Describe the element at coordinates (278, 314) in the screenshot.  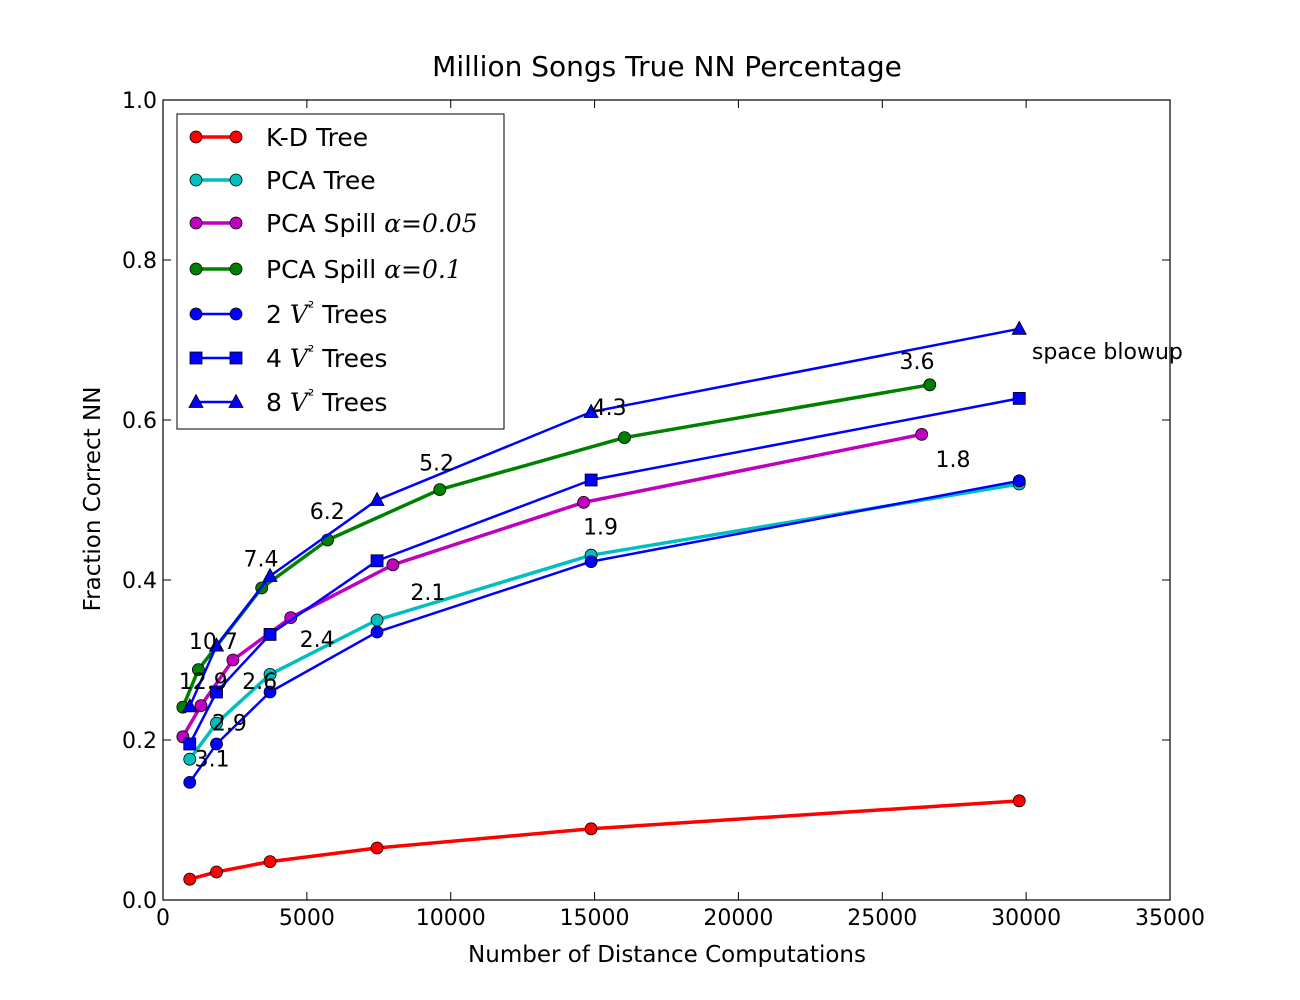
I see `legend-label-part: 2` at that location.